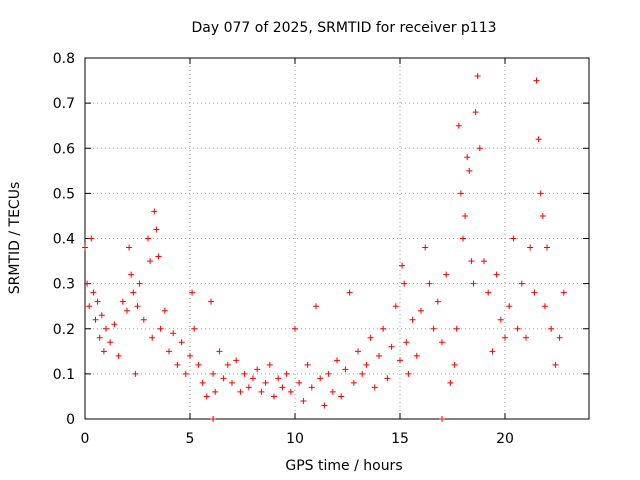  I want to click on y-tick-label: 0.2, so click(64, 330).